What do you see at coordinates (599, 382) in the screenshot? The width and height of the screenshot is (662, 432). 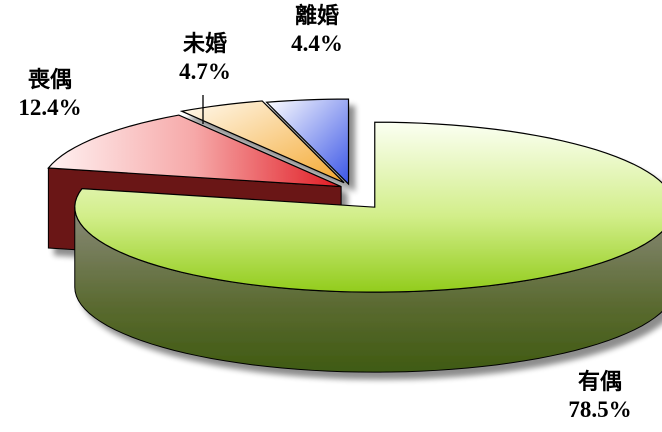 I see `label-yougou-name: 有偶` at bounding box center [599, 382].